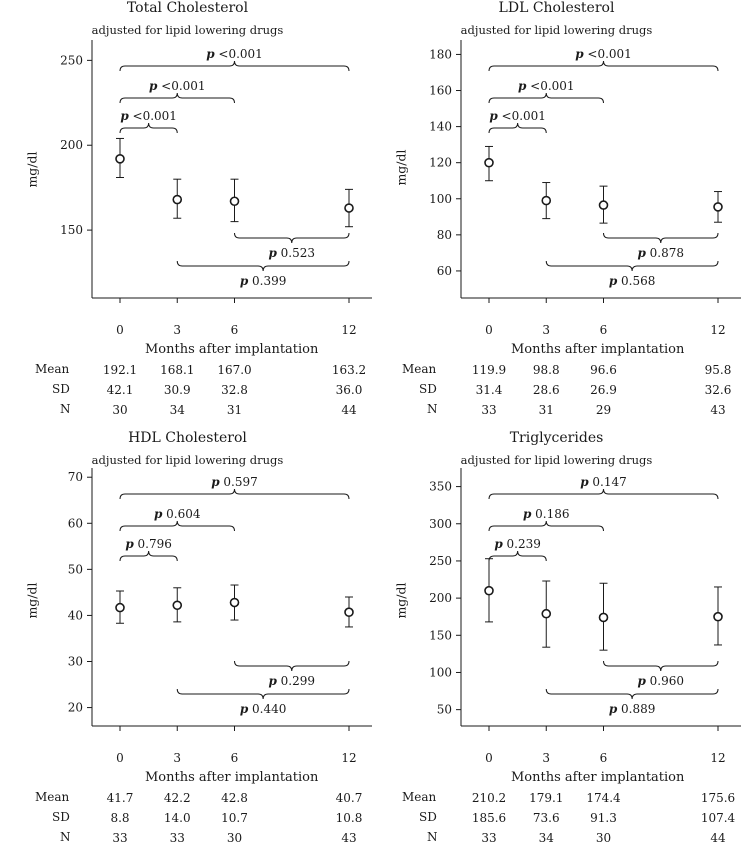 The image size is (750, 856). Describe the element at coordinates (234, 798) in the screenshot. I see `table-cell-mean: 42.8` at that location.